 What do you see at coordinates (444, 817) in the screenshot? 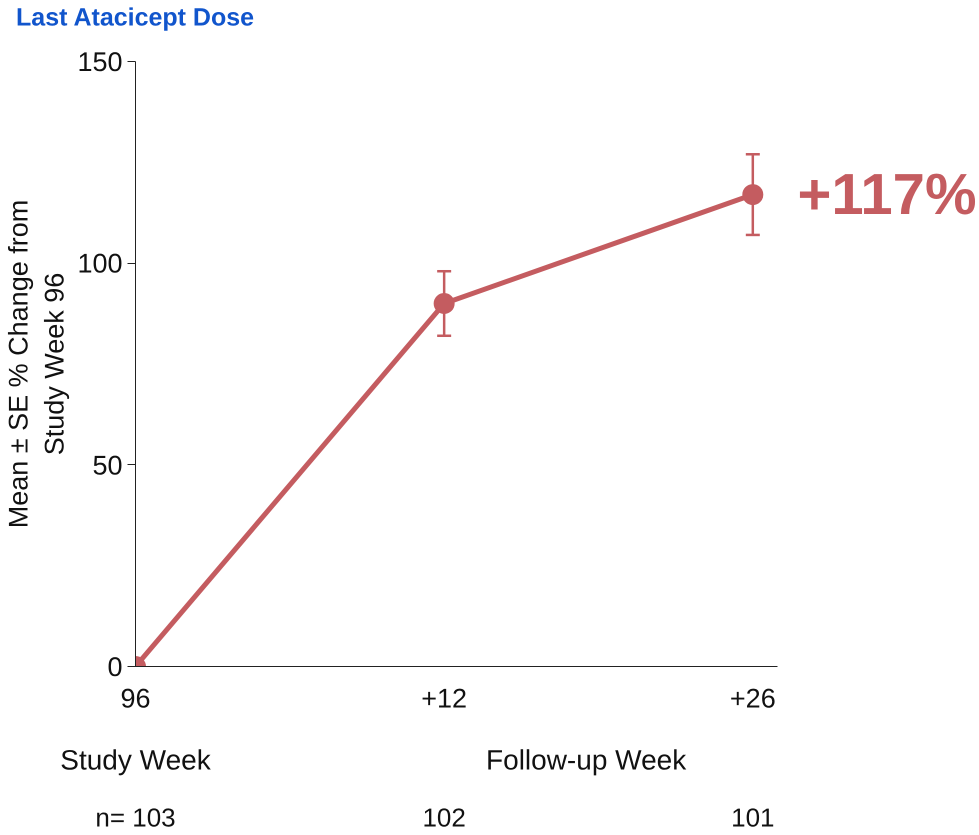
I see `text: 102` at bounding box center [444, 817].